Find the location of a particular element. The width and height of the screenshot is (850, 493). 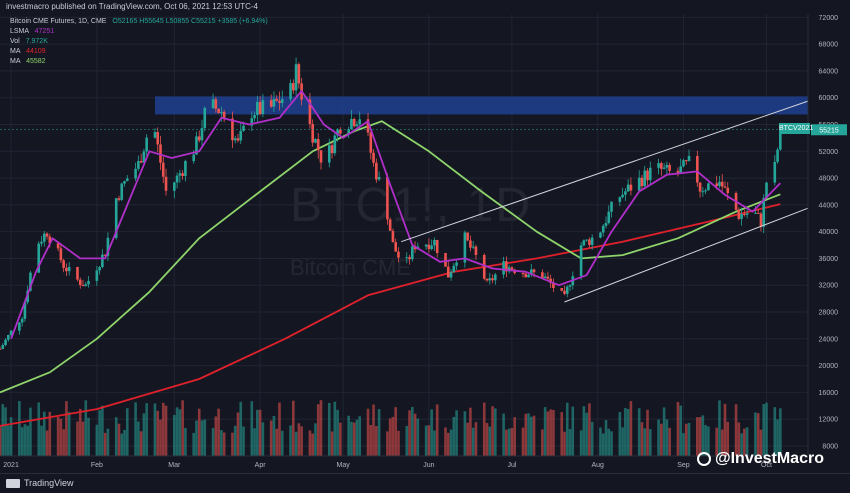

tradingview-logo-text: TradingView is located at coordinates (49, 483).